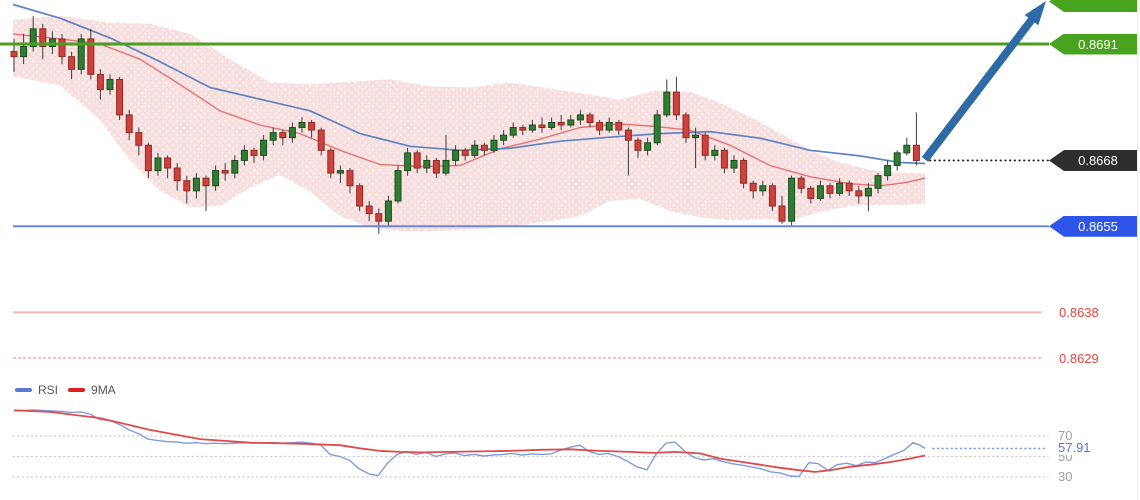 The image size is (1140, 500). Describe the element at coordinates (1065, 476) in the screenshot. I see `rsi-axis-30: 30` at that location.